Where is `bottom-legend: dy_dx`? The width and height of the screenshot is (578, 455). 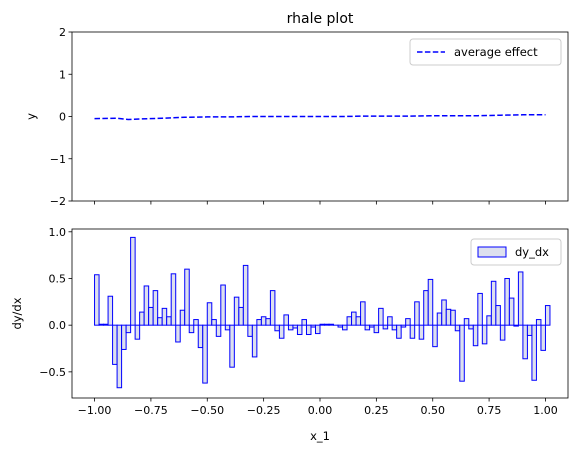 bottom-legend: dy_dx is located at coordinates (516, 252).